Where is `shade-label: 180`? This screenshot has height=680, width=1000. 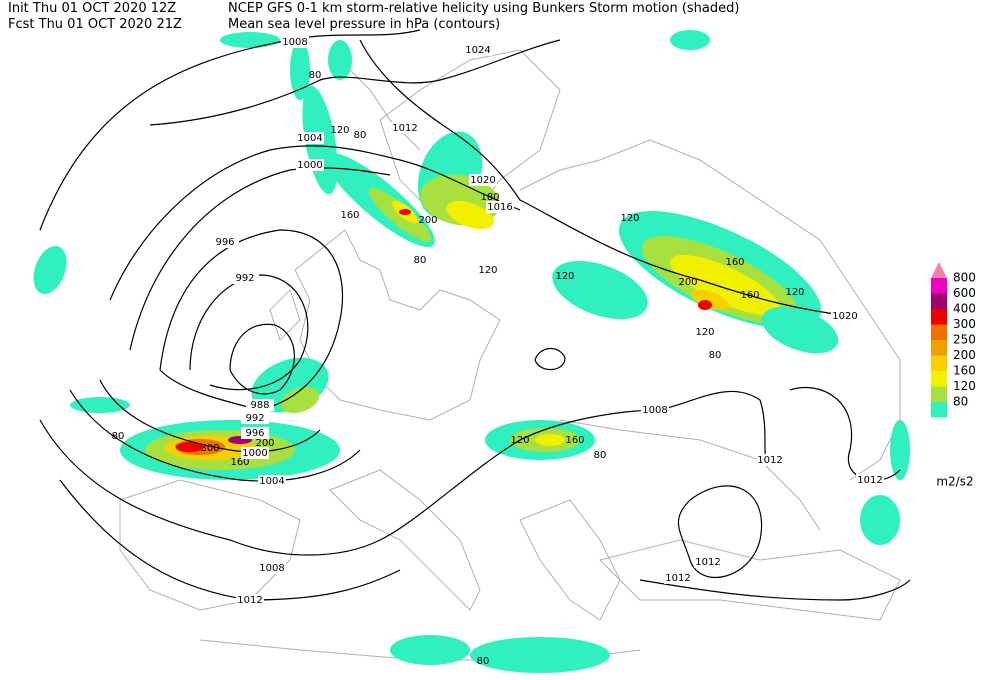
shade-label: 180 is located at coordinates (489, 197).